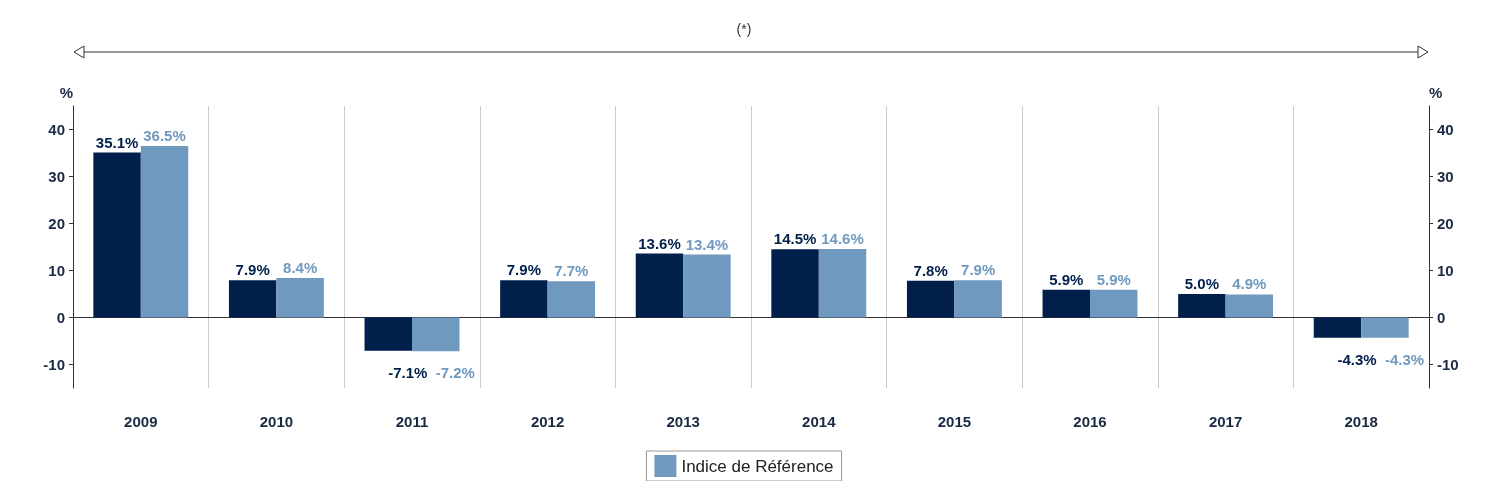 The width and height of the screenshot is (1488, 489). I want to click on x-tick-label: 2011, so click(412, 421).